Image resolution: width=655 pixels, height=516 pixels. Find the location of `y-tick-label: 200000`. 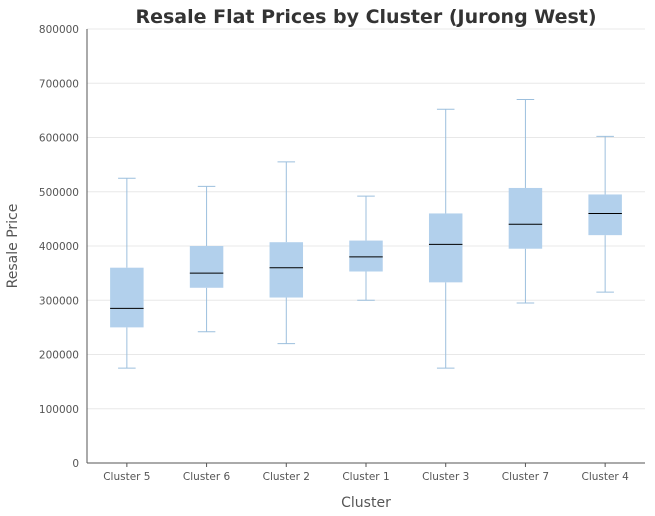

y-tick-label: 200000 is located at coordinates (59, 356).